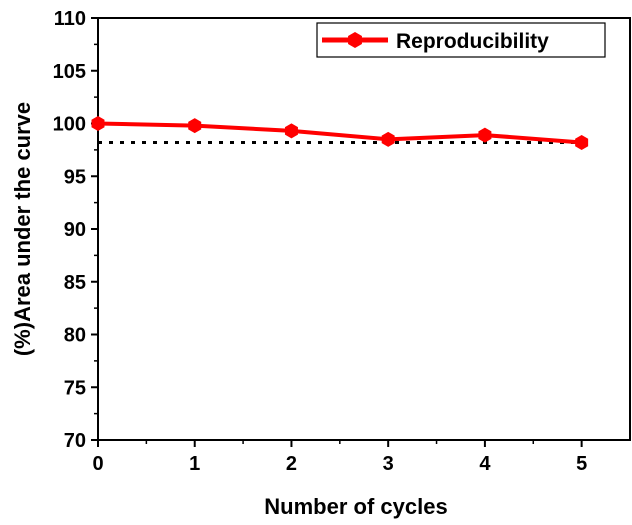 Image resolution: width=632 pixels, height=525 pixels. What do you see at coordinates (339, 457) in the screenshot?
I see `x-axis-ticks: 0 1 2 3 4 5` at bounding box center [339, 457].